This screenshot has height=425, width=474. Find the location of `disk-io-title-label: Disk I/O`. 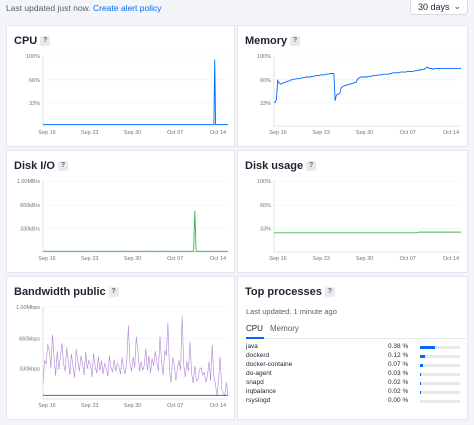

disk-io-title-label: Disk I/O is located at coordinates (34, 166).